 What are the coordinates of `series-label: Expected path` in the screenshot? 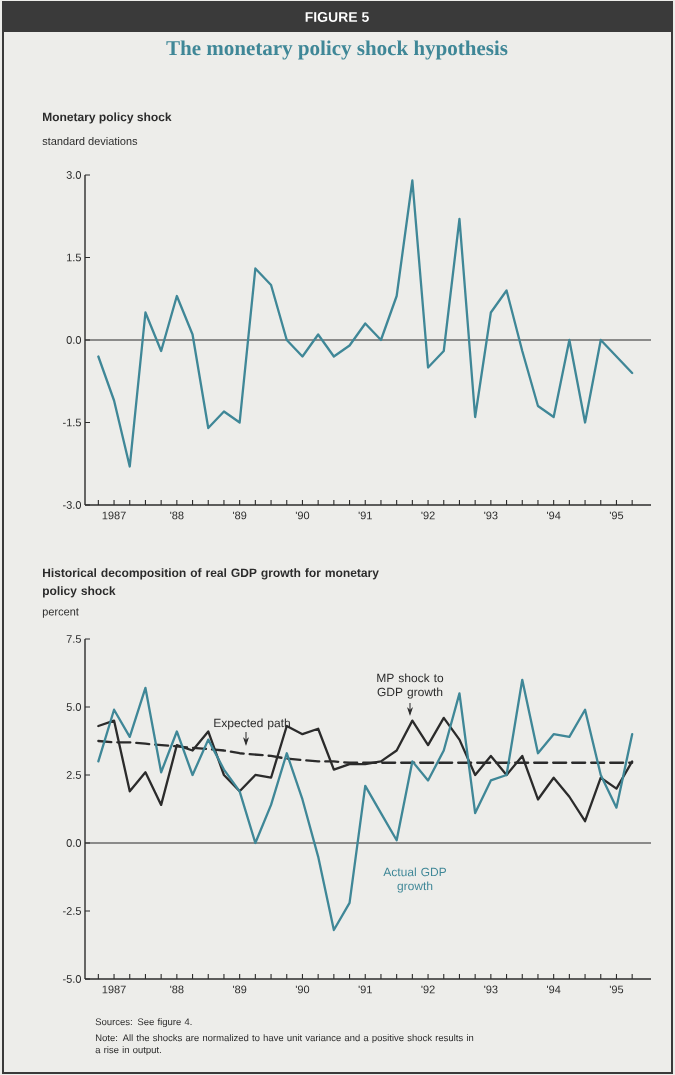 It's located at (252, 724).